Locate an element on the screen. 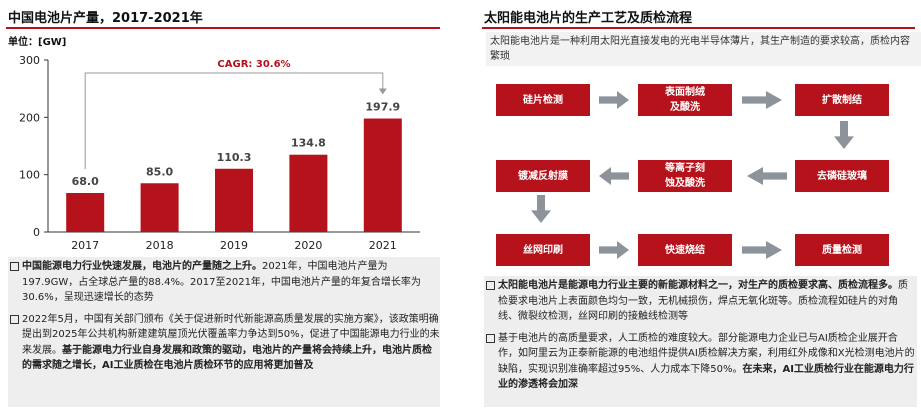 The height and width of the screenshot is (410, 921). process-step-4: 去磷硅玻璃 is located at coordinates (842, 176).